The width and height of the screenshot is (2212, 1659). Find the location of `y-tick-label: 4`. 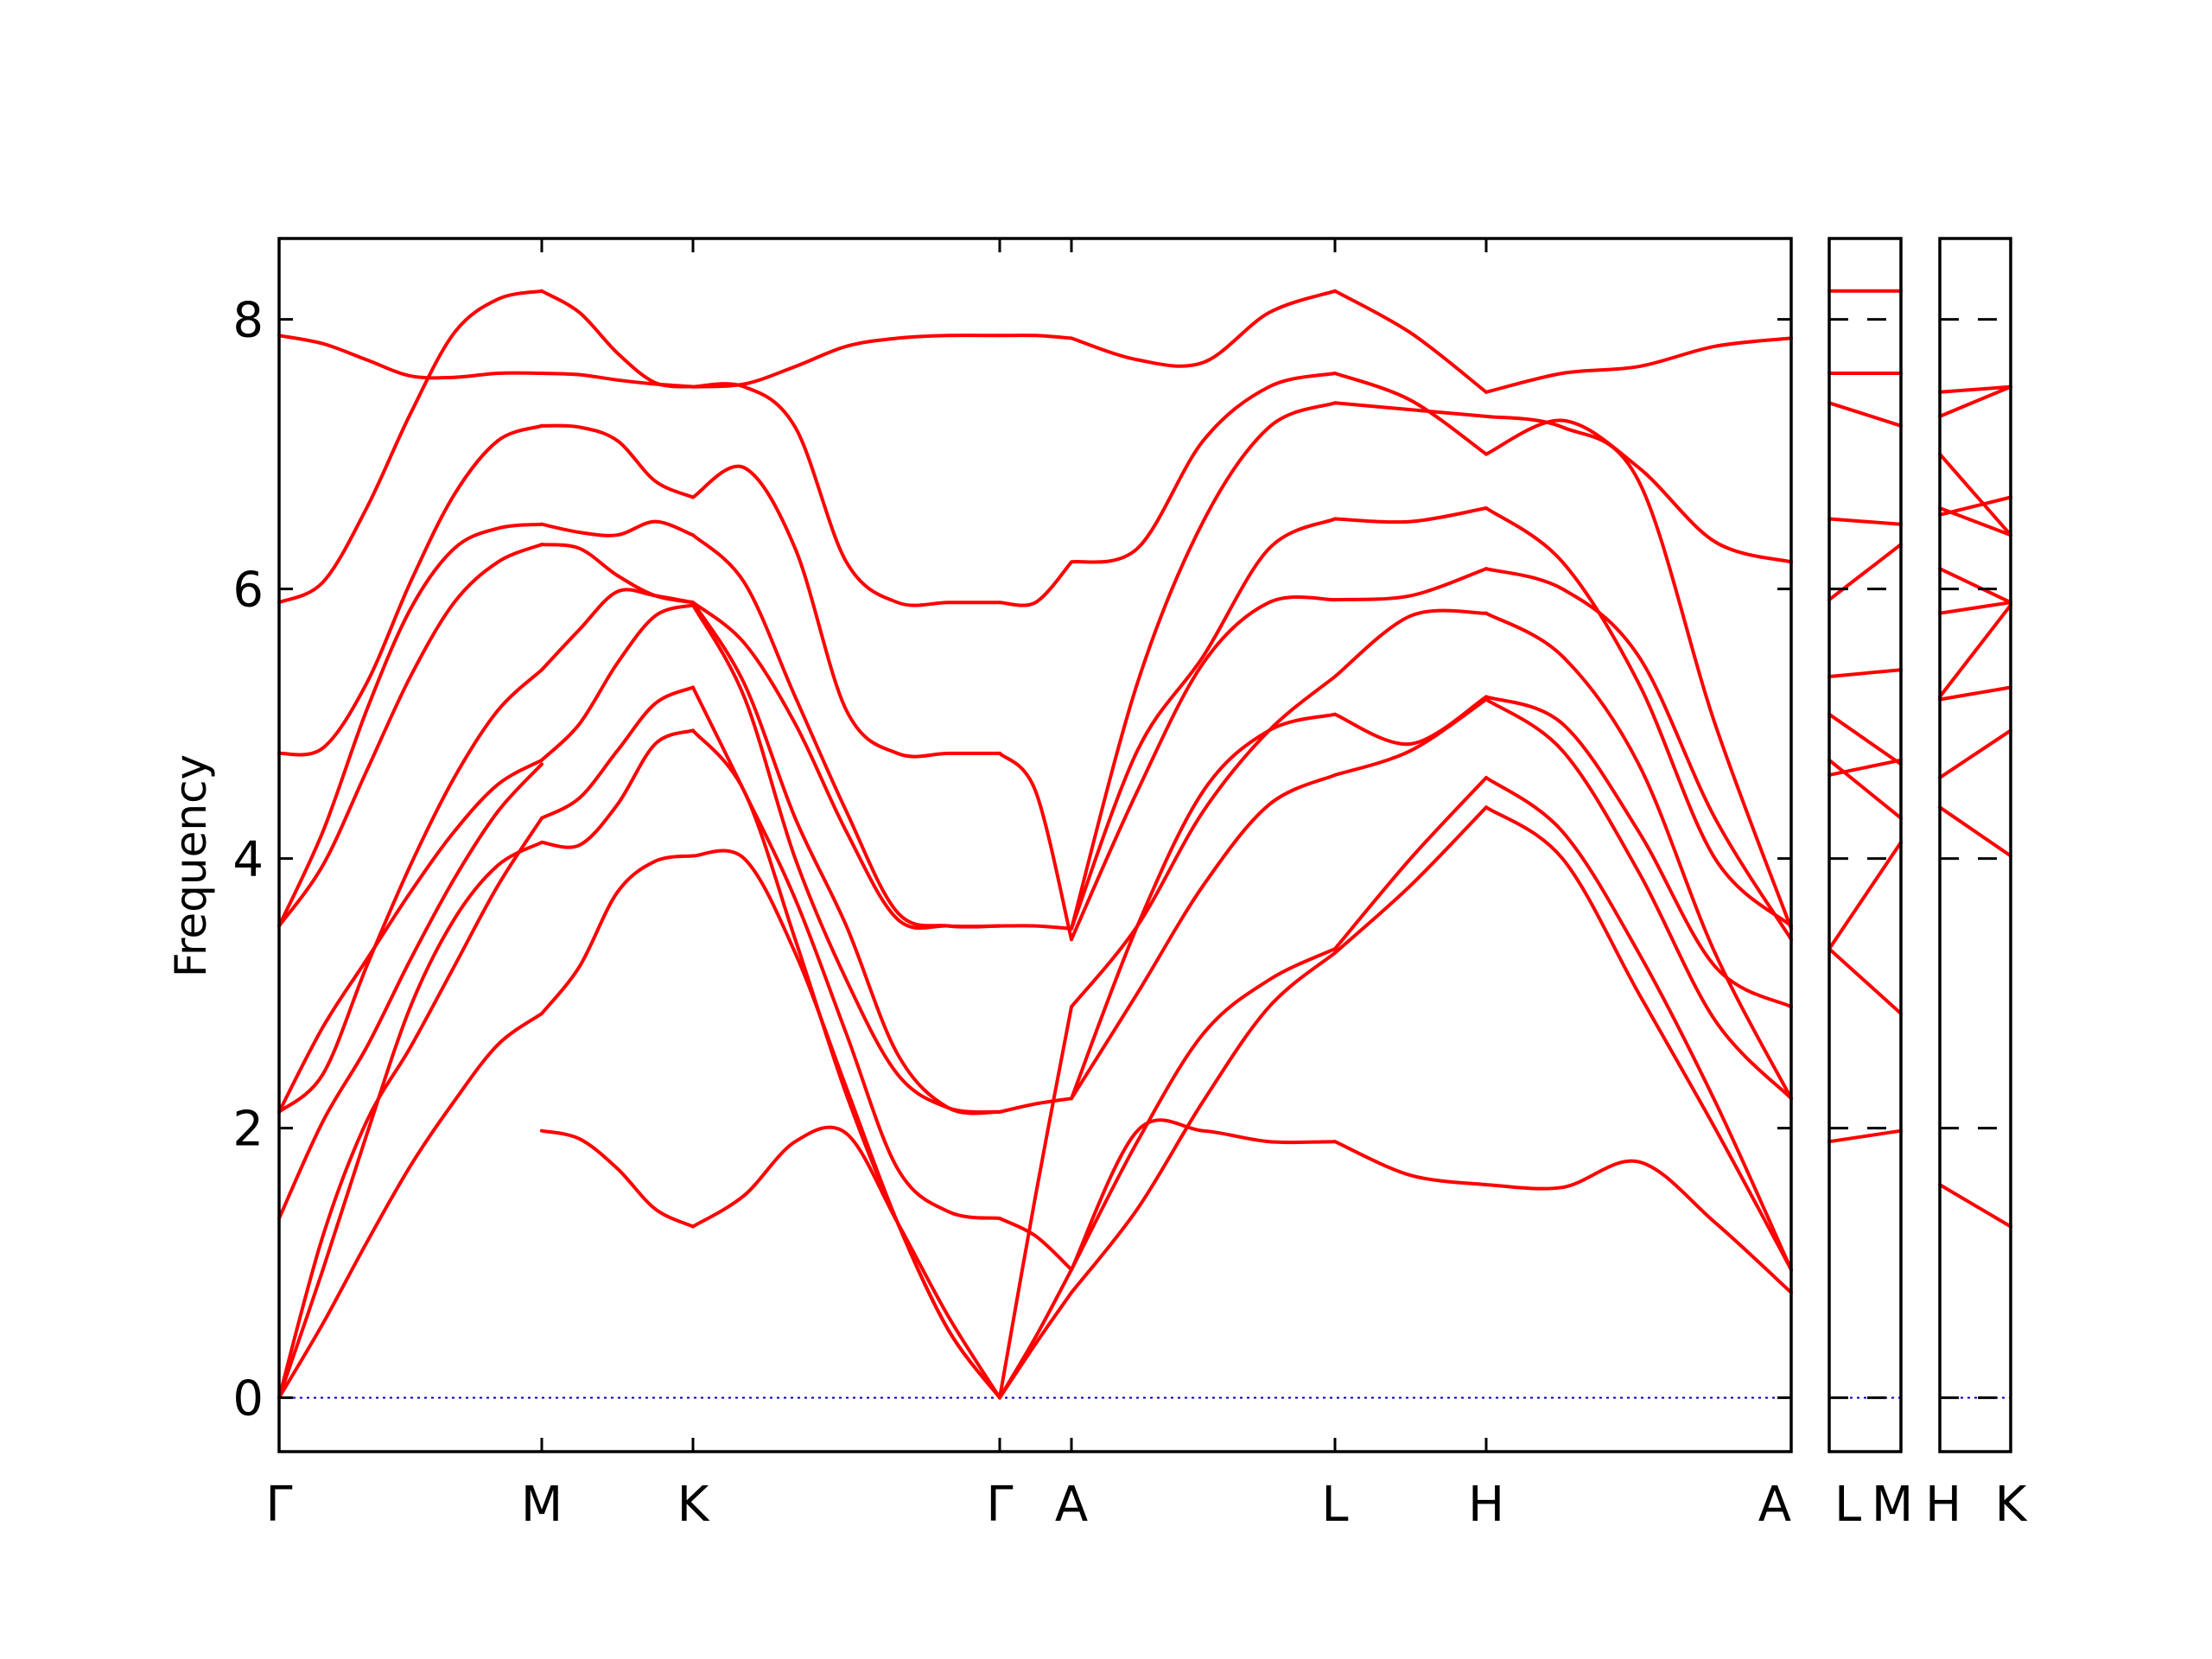

y-tick-label: 4 is located at coordinates (248, 860).